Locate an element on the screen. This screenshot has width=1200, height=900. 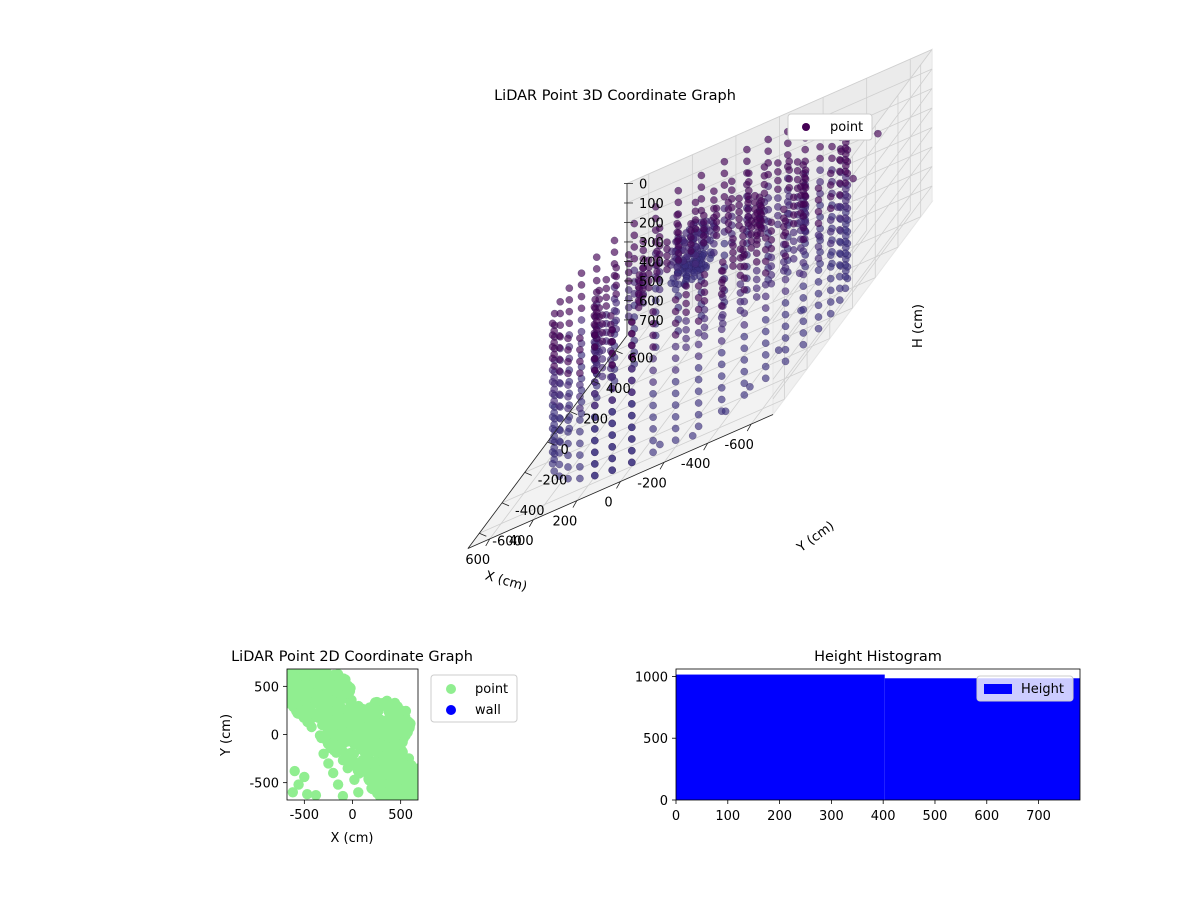
y-tick-label: 600 is located at coordinates (641, 359).